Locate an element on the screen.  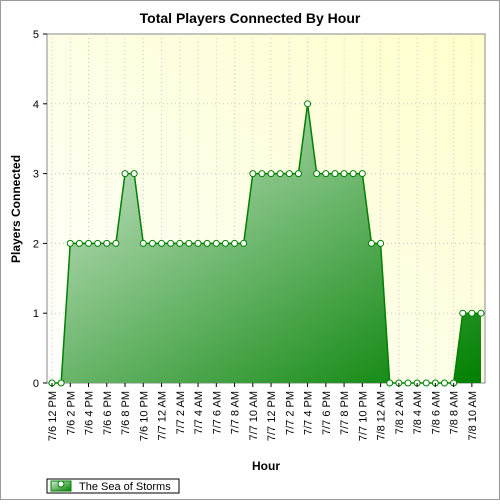
y-axis-ticks: 0 1 2 3 4 5 is located at coordinates (40, 209).